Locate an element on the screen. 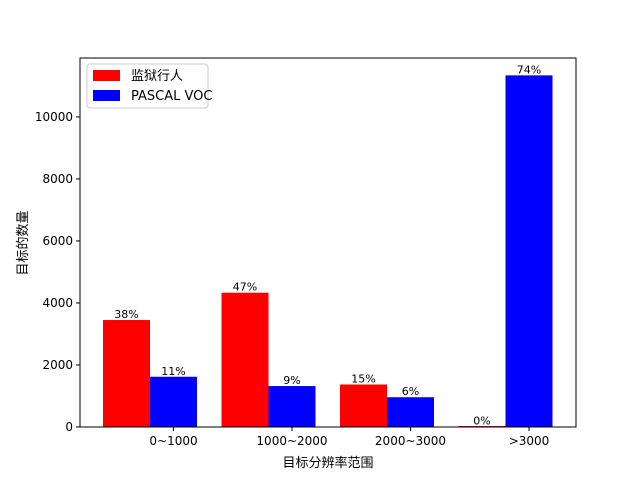  y-tick-label-5: 10000 is located at coordinates (54, 117).